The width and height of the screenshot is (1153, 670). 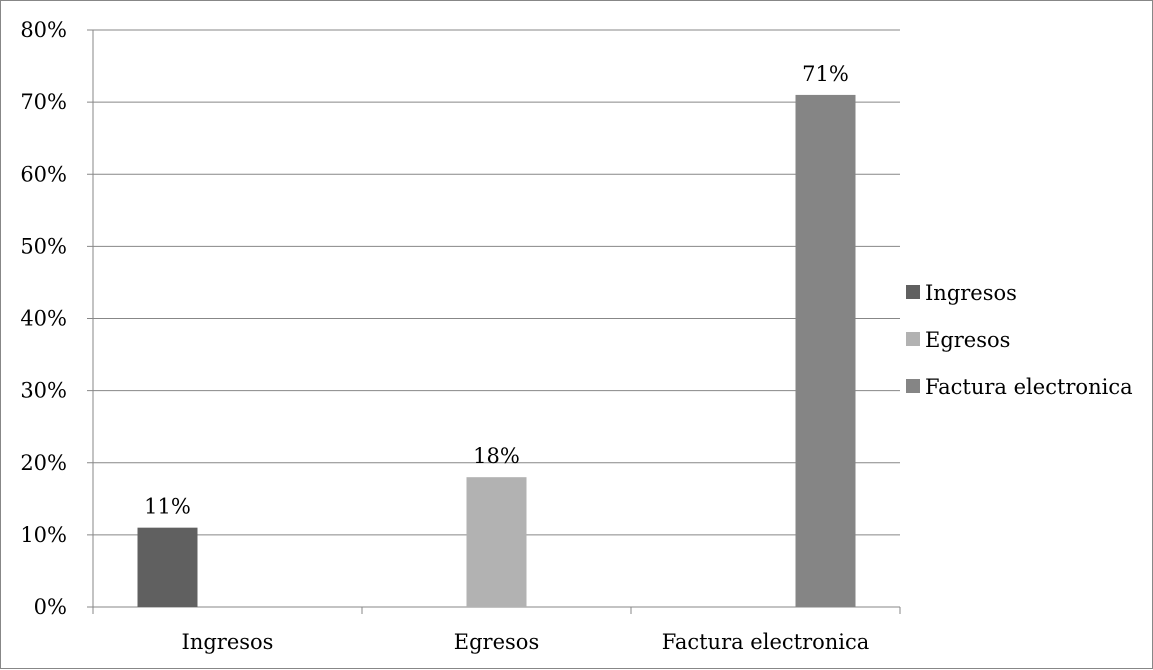 I want to click on y-tick-label: 80%, so click(x=43, y=30).